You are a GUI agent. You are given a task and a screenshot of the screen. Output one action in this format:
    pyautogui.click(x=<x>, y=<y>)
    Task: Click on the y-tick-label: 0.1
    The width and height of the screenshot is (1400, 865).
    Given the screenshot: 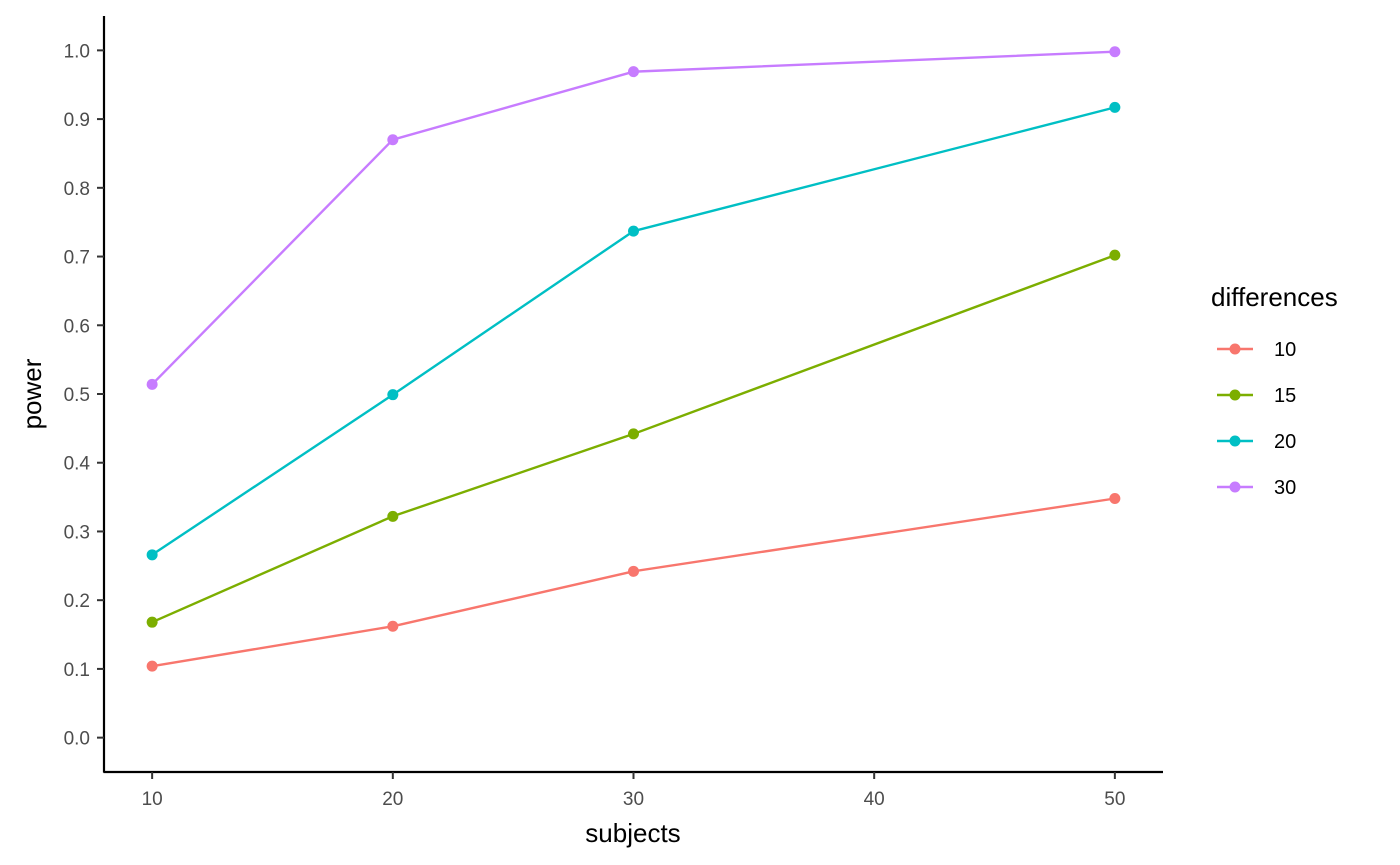 What is the action you would take?
    pyautogui.click(x=77, y=670)
    